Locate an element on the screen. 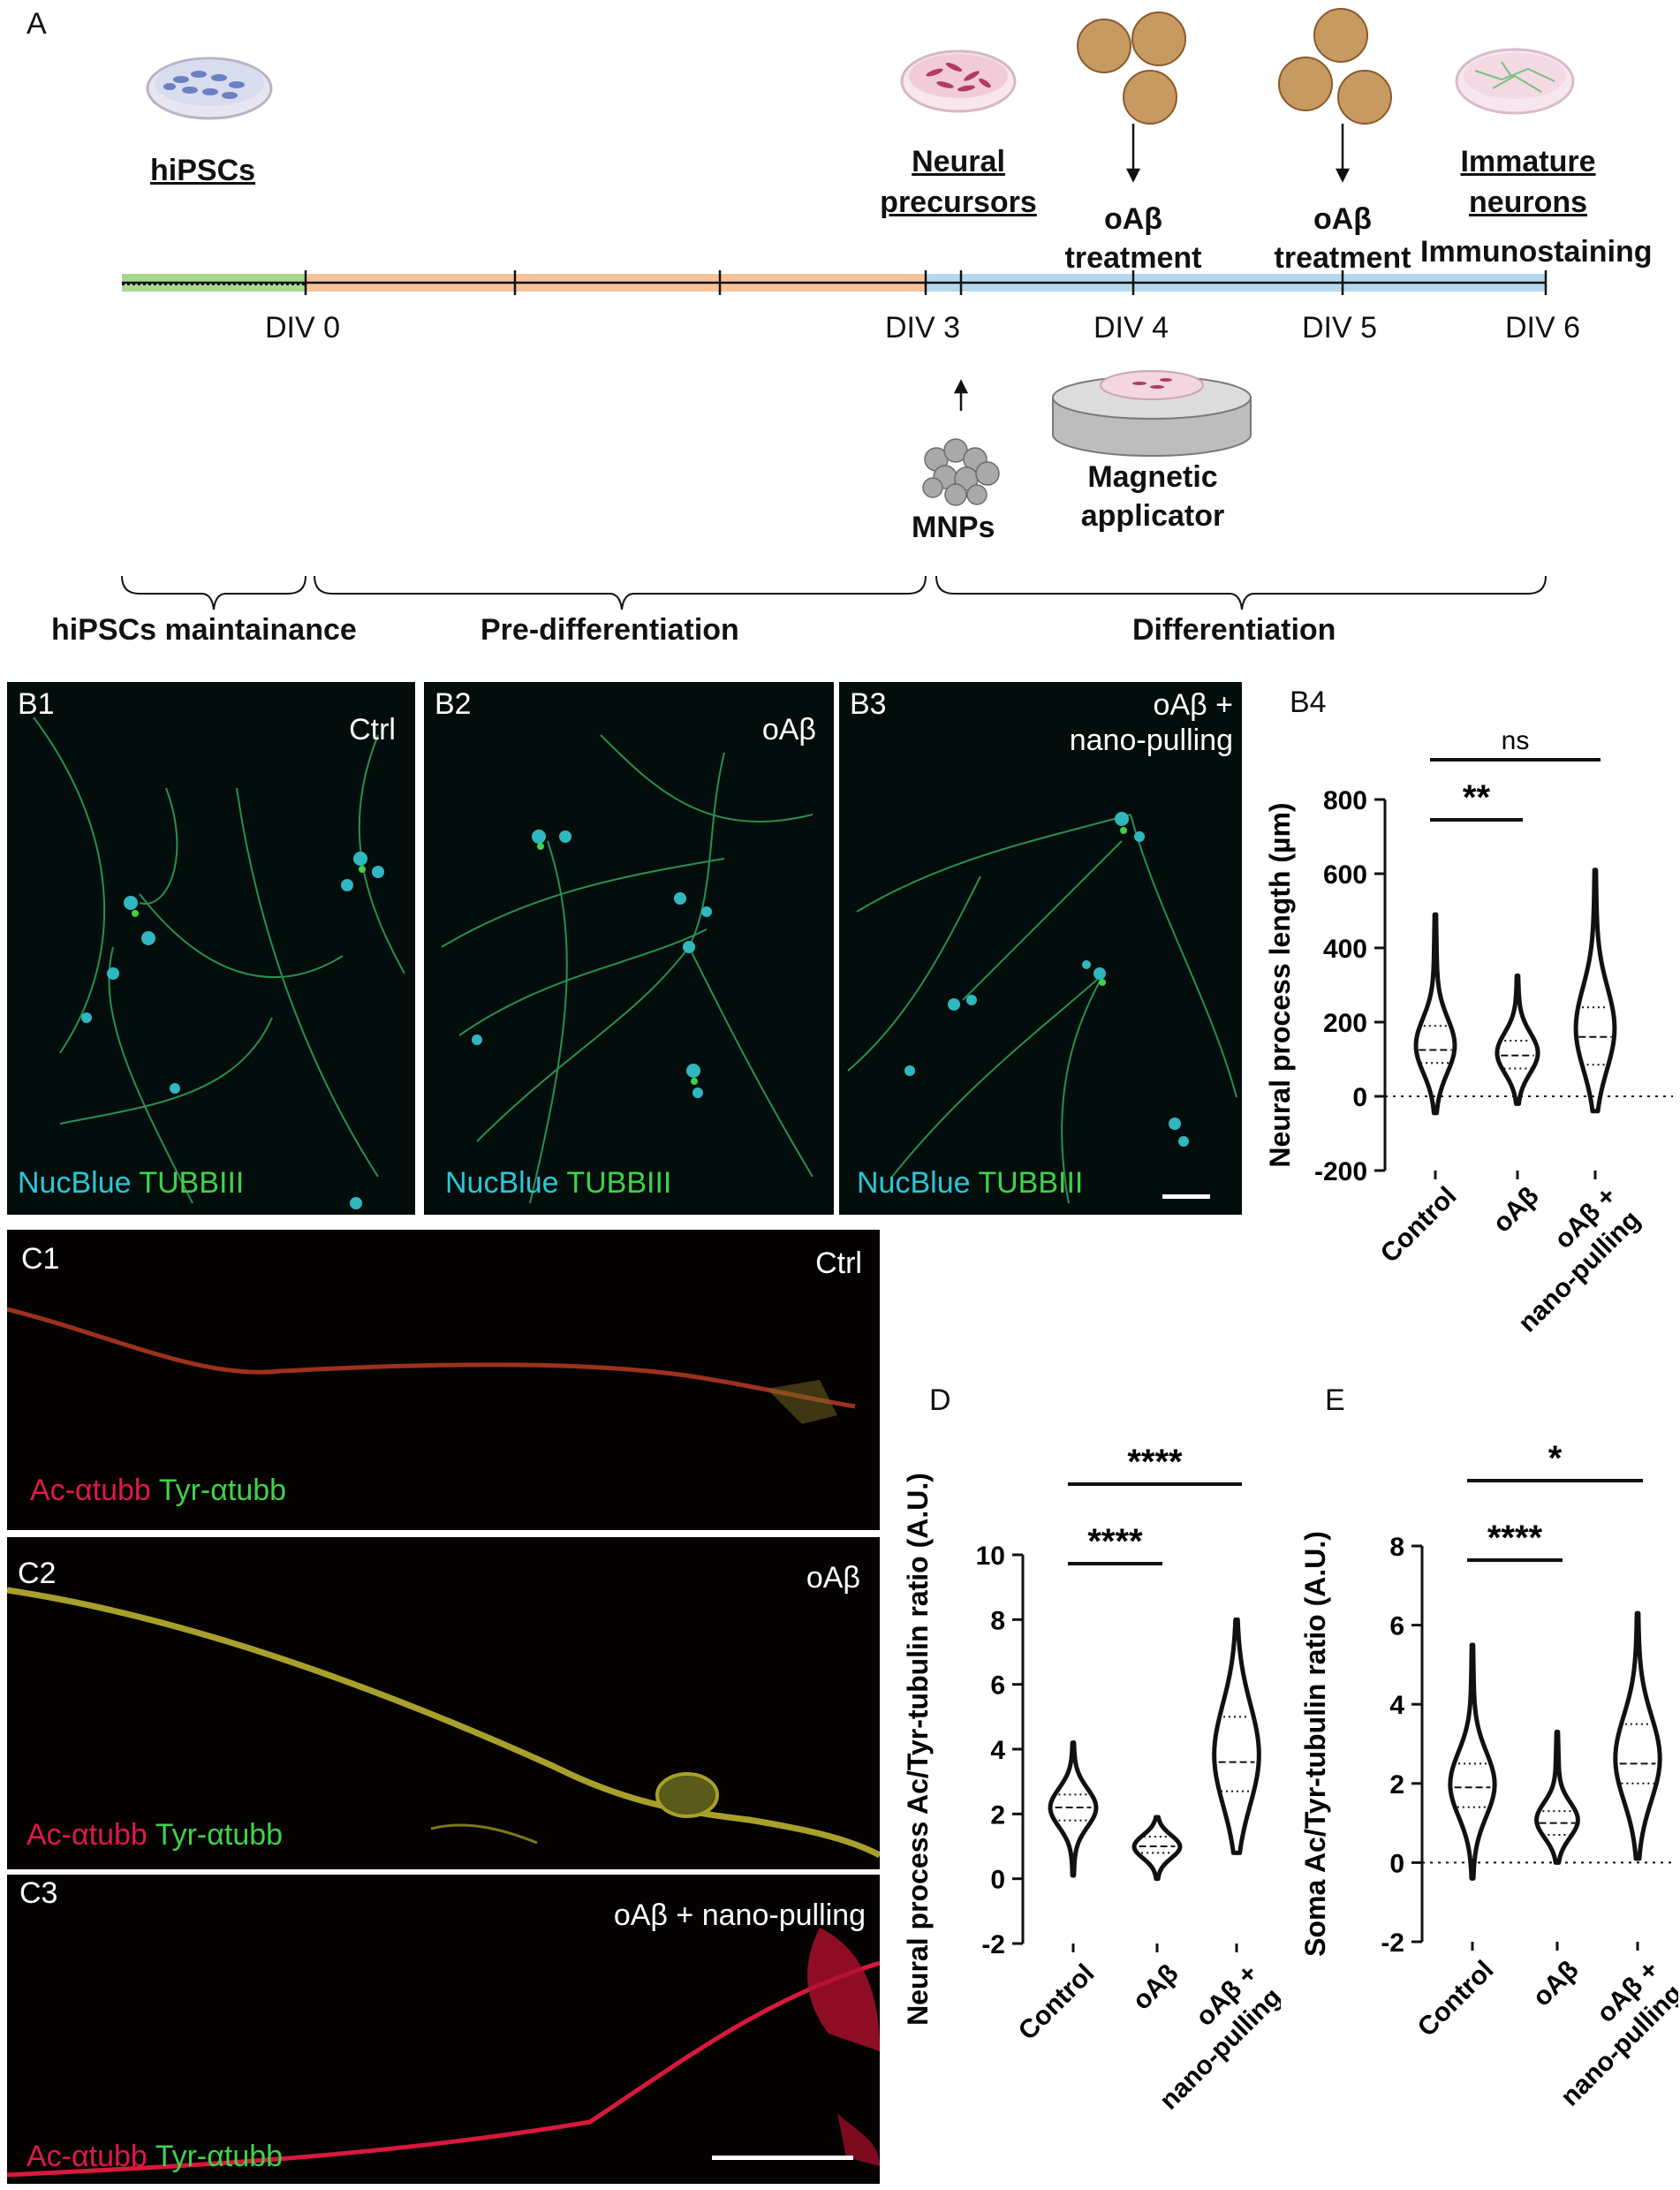 Image resolution: width=1680 pixels, height=2190 pixels. micrograph-b1: B1 Ctrl NucBlue TUBBIII is located at coordinates (211, 948).